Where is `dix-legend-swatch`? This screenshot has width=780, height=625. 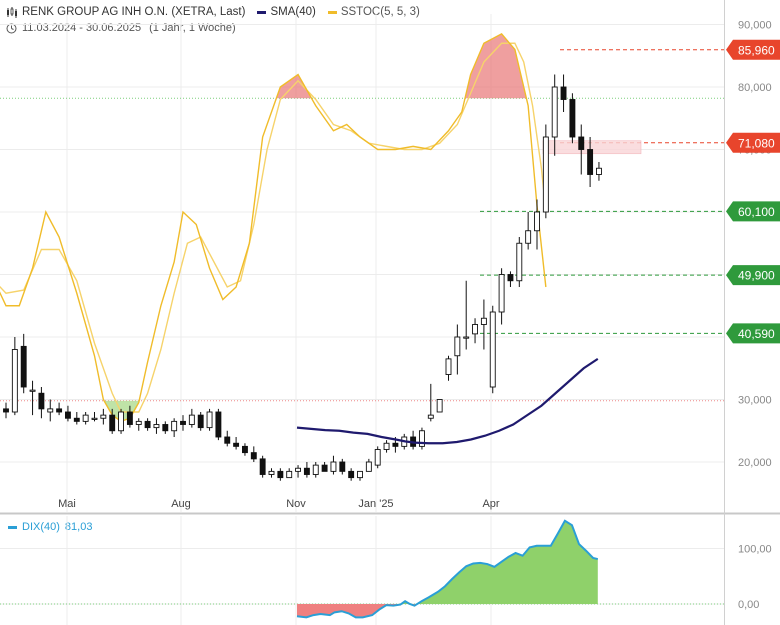 dix-legend-swatch is located at coordinates (12, 527).